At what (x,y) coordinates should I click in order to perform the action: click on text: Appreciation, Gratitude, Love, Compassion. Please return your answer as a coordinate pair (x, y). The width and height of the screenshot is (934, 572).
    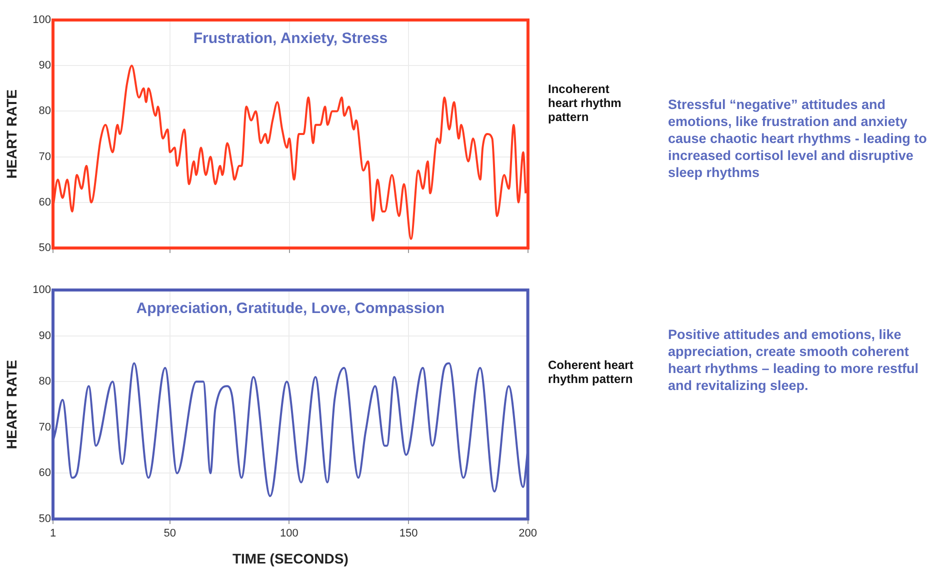
    Looking at the image, I should click on (290, 308).